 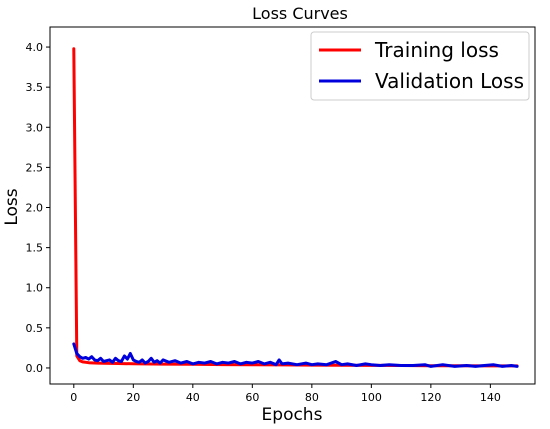 What do you see at coordinates (430, 397) in the screenshot?
I see `x-tick-label: 120` at bounding box center [430, 397].